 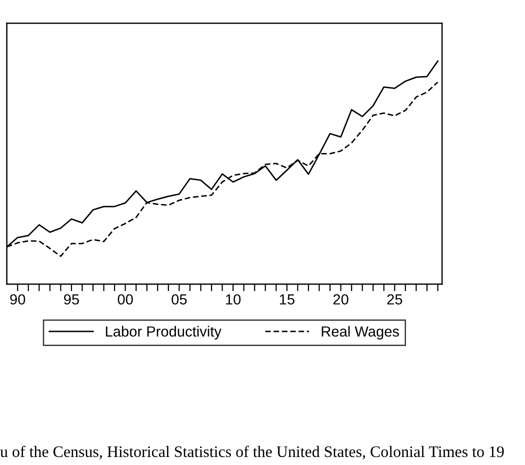 What do you see at coordinates (394, 299) in the screenshot?
I see `x-tick-label: 25` at bounding box center [394, 299].